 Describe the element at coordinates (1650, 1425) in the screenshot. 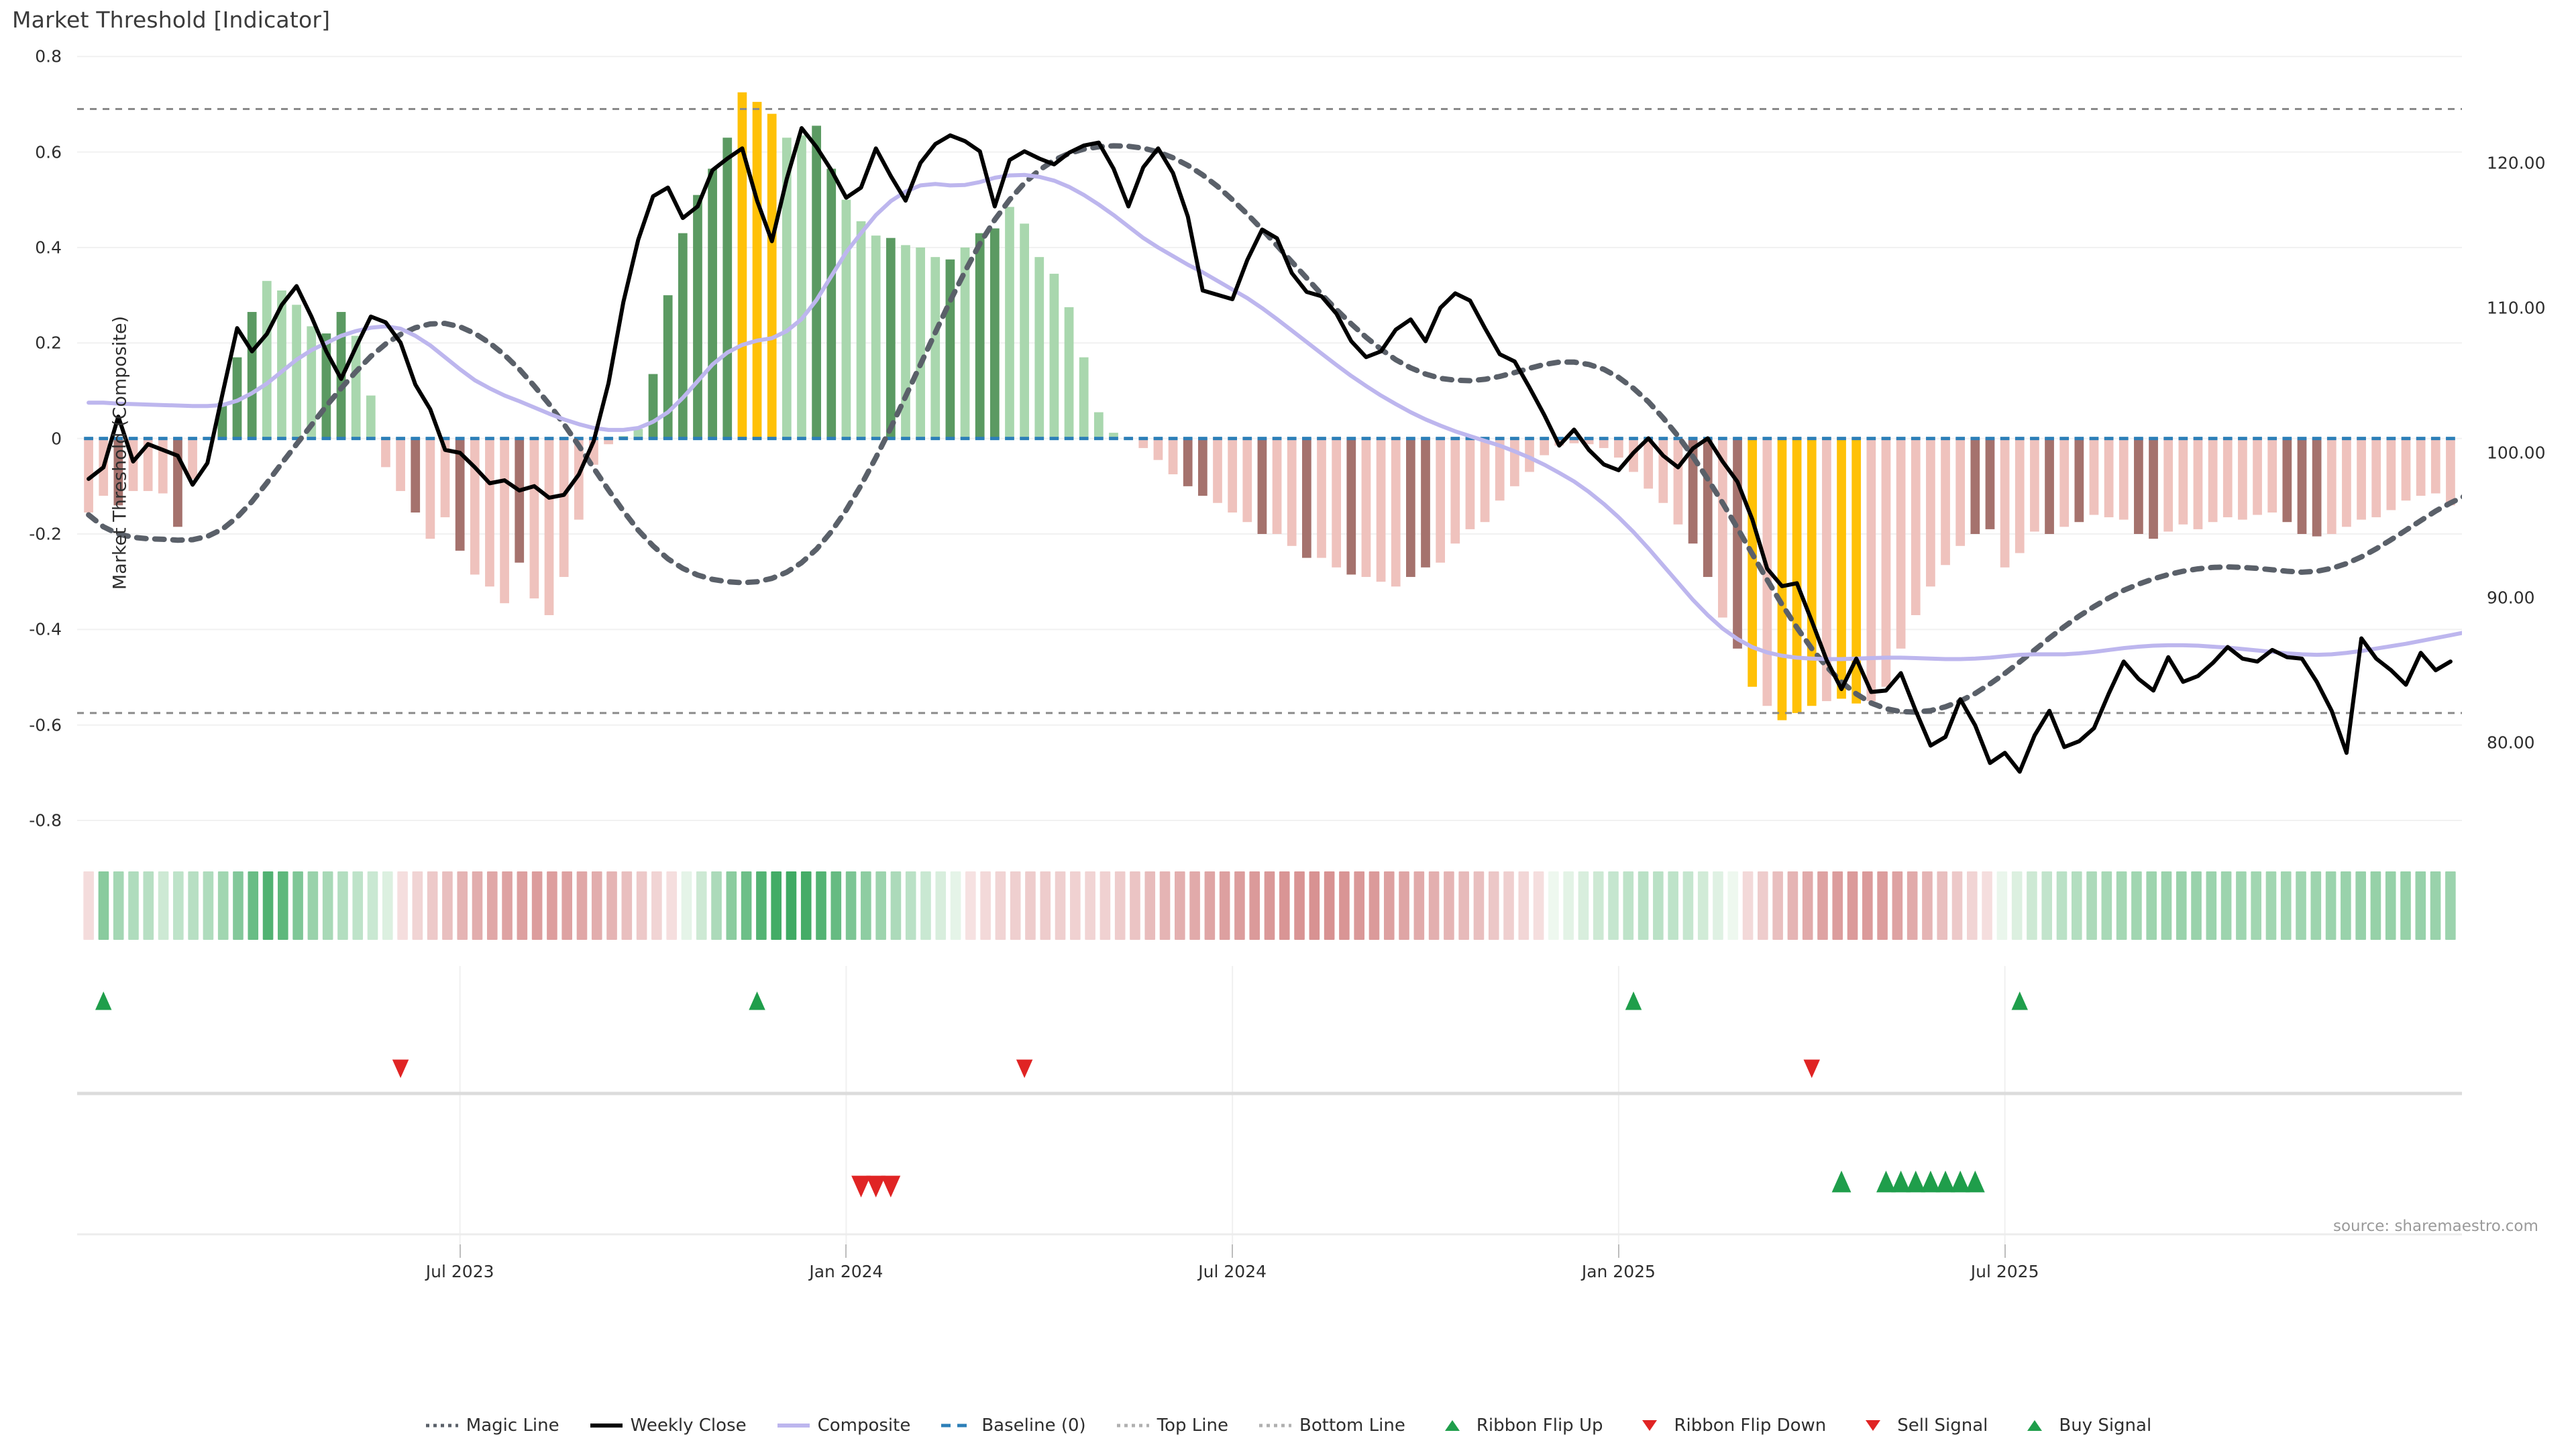

I see `triangle-down-icon` at that location.